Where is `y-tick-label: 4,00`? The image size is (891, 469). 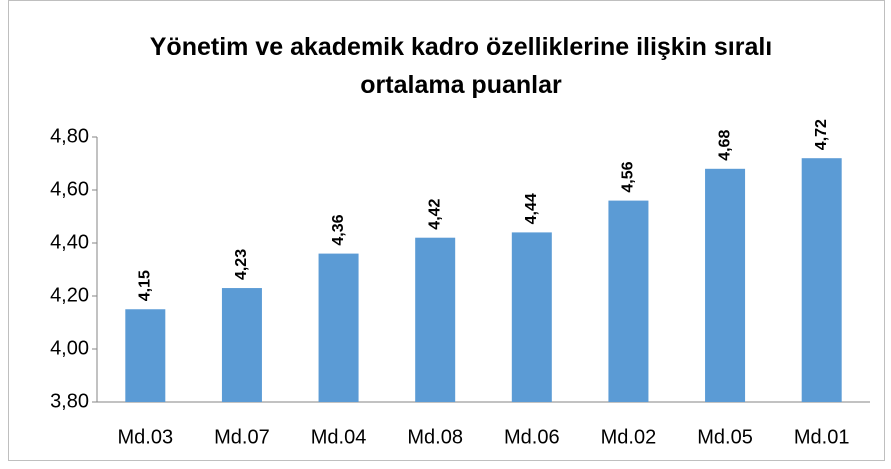 y-tick-label: 4,00 is located at coordinates (69, 348).